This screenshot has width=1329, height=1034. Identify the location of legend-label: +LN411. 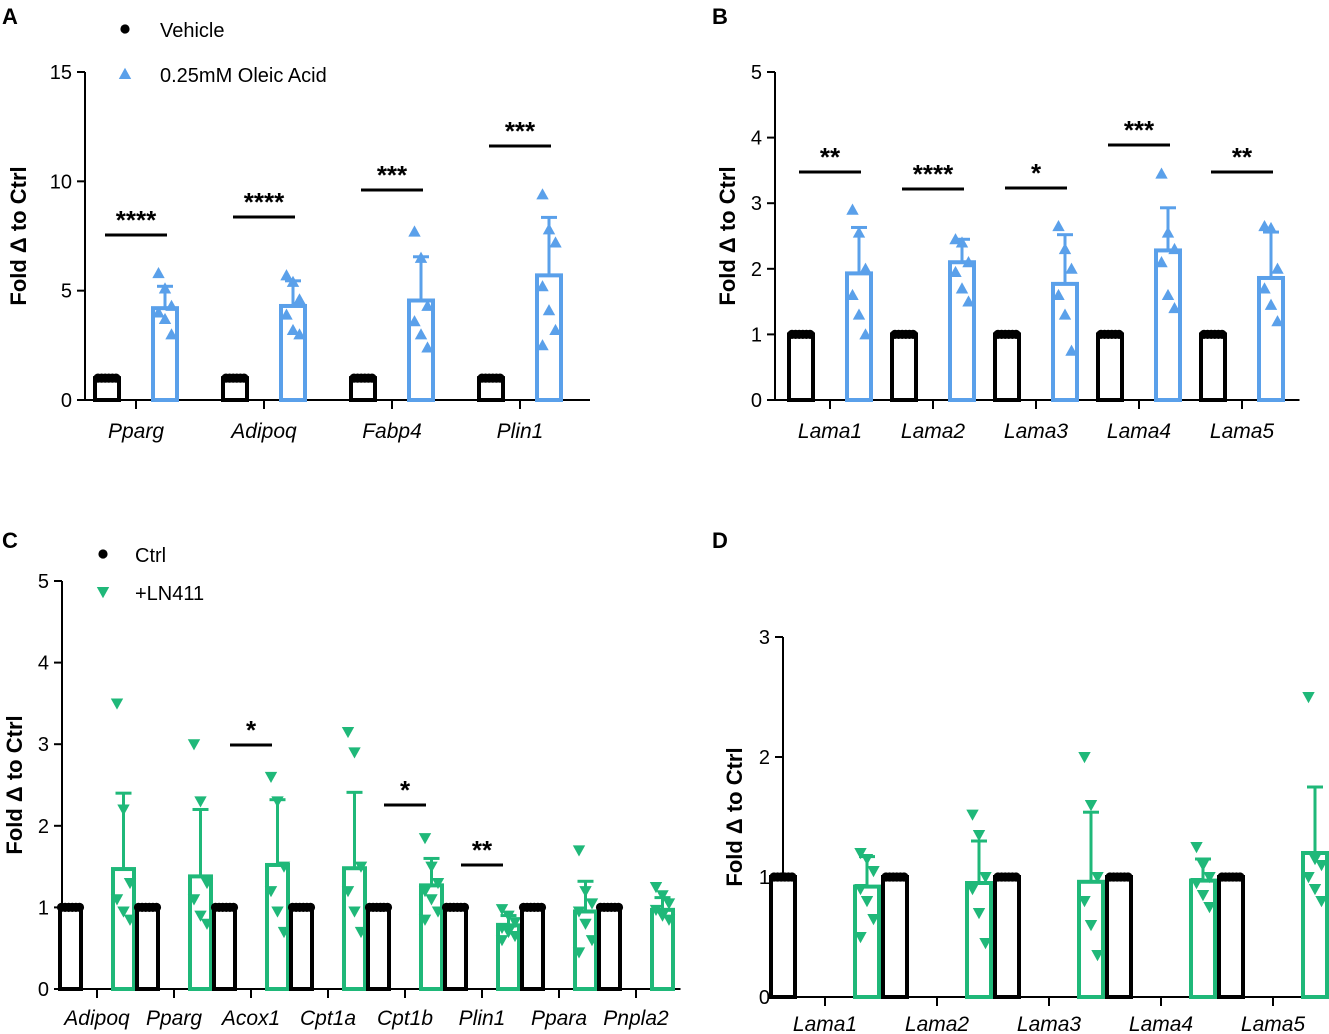
(169, 594).